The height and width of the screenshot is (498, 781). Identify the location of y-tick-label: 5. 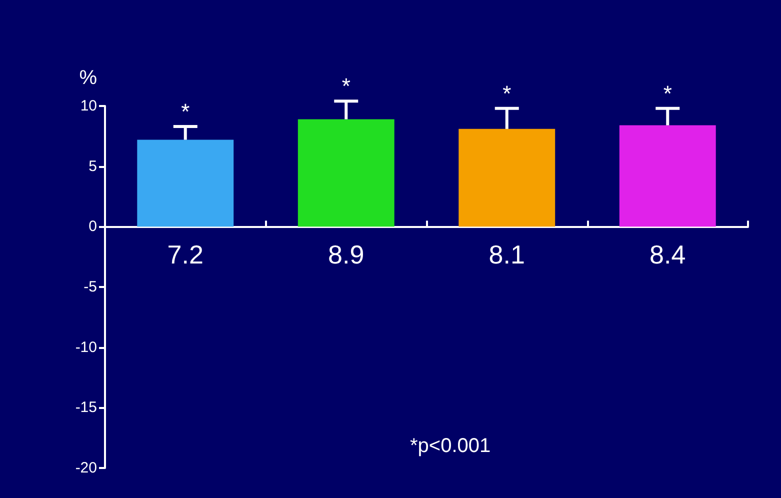
(92, 166).